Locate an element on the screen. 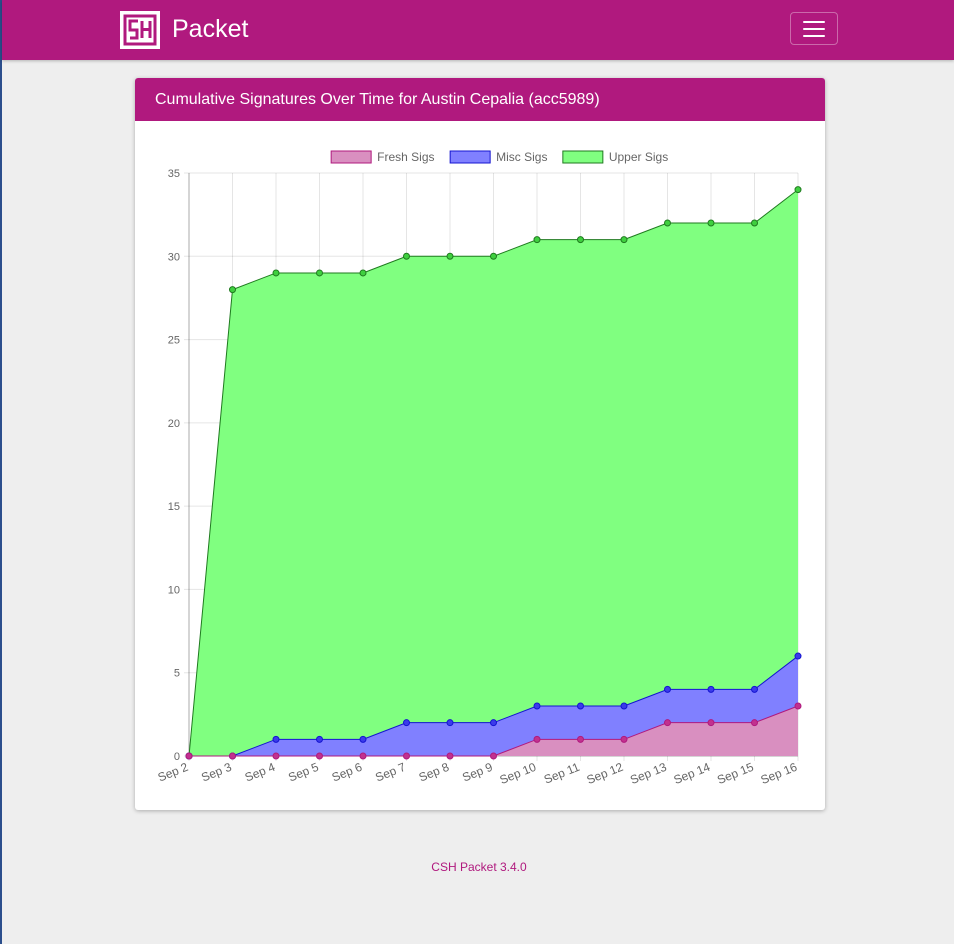  y-tick-label: 35 is located at coordinates (174, 174).